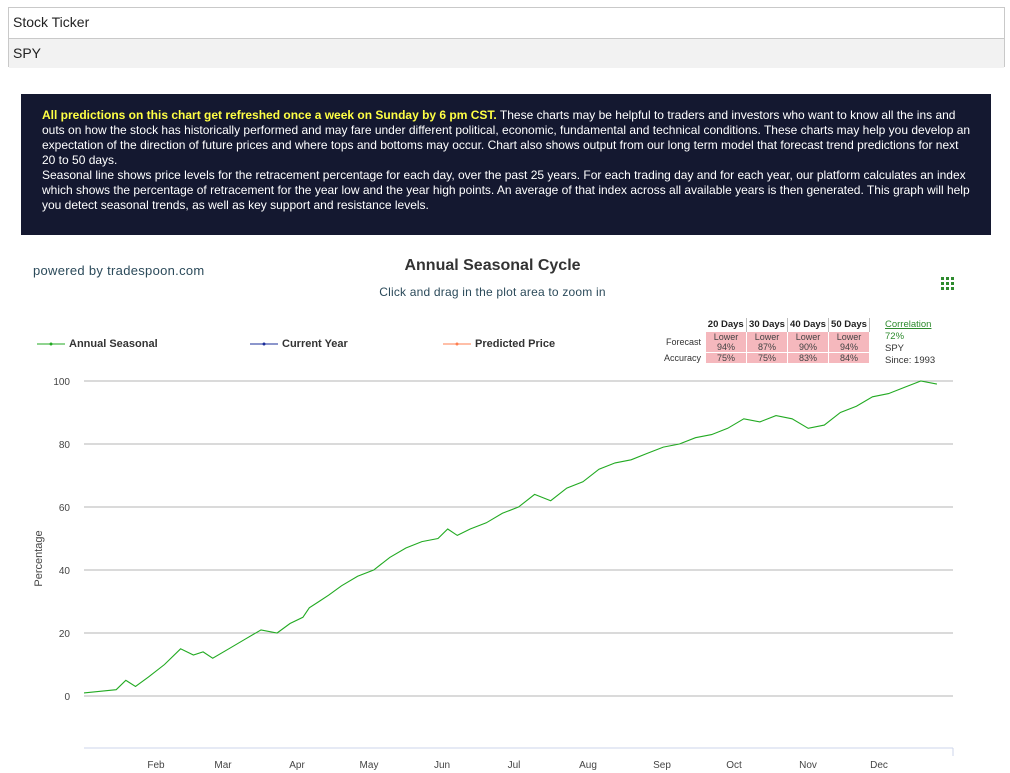 This screenshot has width=1010, height=773. I want to click on legend-line-seasonal-icon, so click(51, 344).